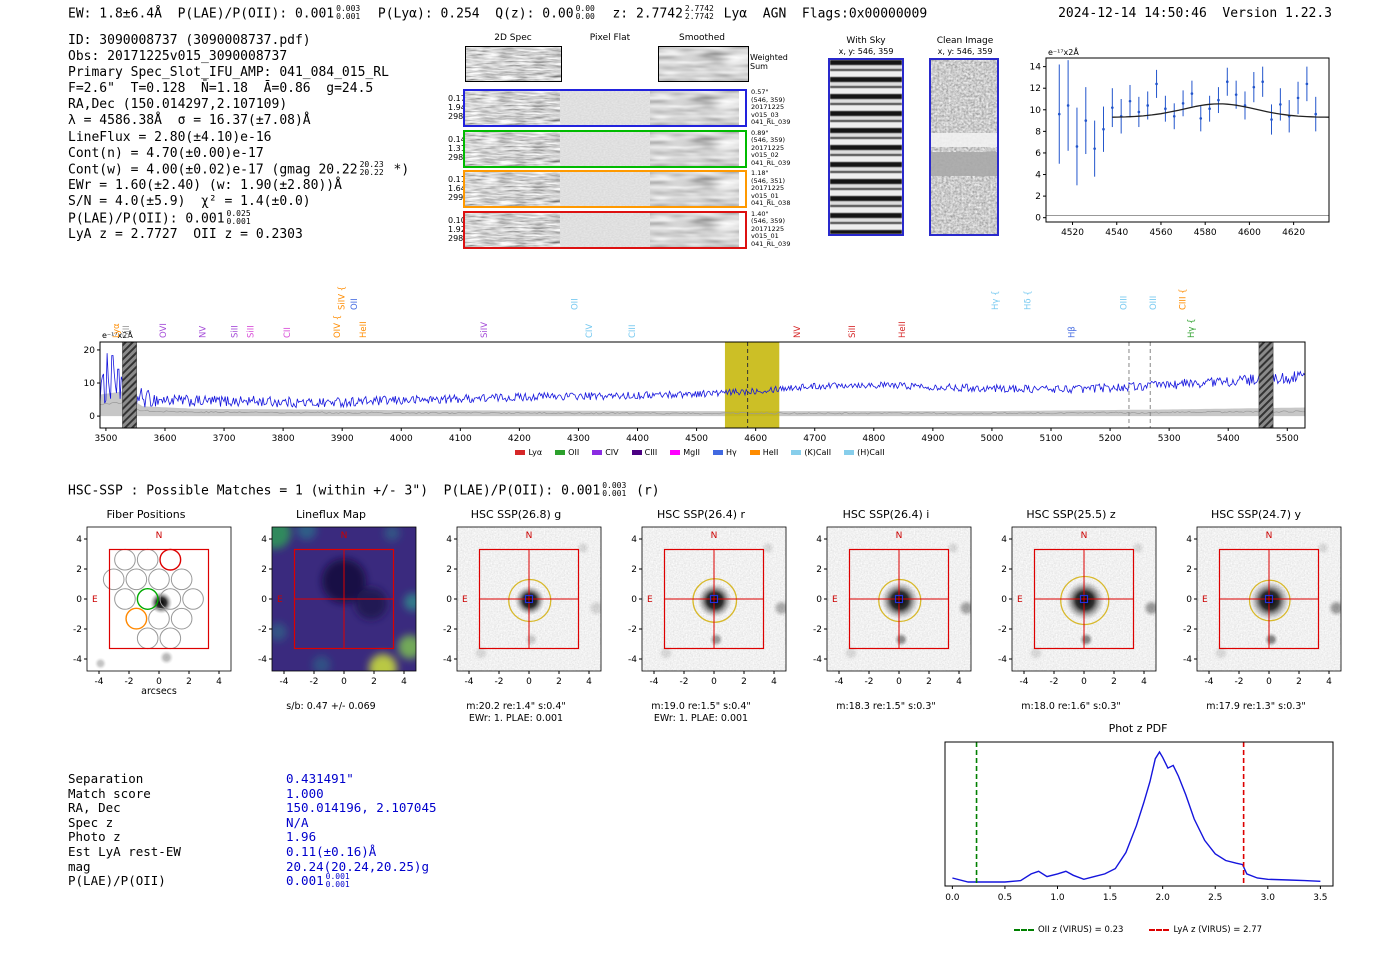 This screenshot has width=1400, height=953. What do you see at coordinates (129, 682) in the screenshot?
I see `cutout-xtick-label: -2` at bounding box center [129, 682].